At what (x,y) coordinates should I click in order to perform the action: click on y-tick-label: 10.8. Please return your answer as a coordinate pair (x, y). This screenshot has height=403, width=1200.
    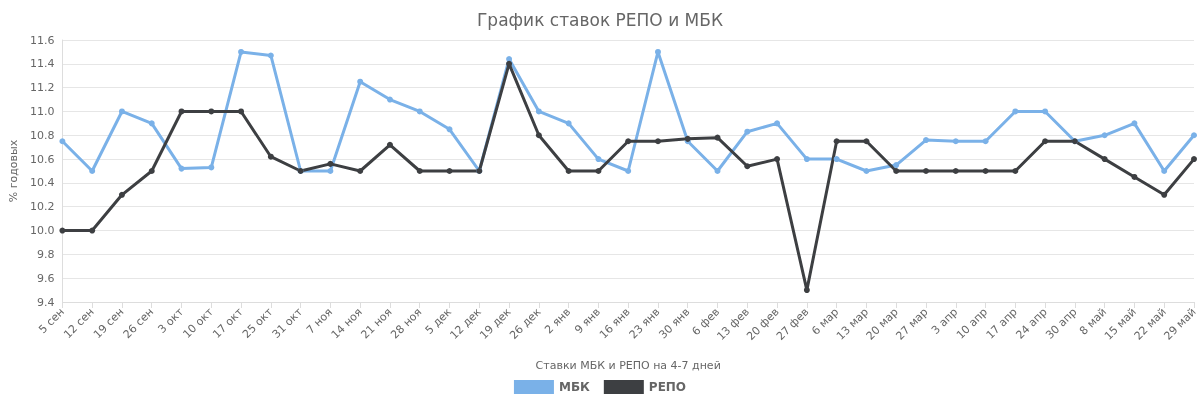
    Looking at the image, I should click on (42, 135).